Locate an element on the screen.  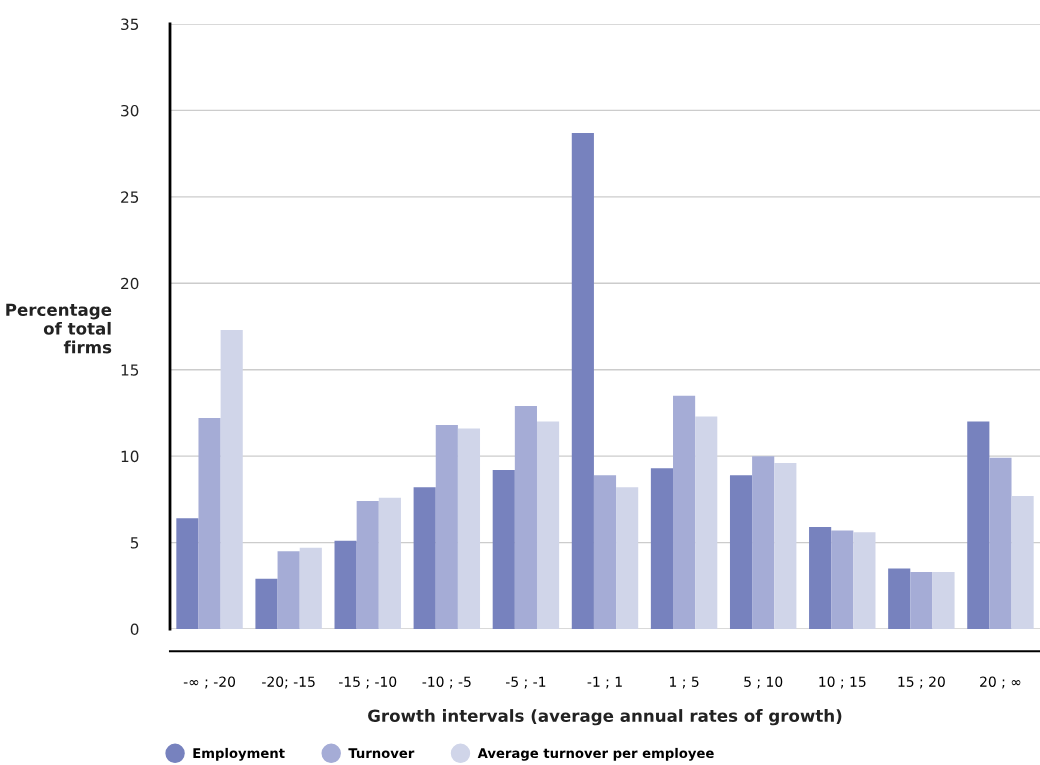
y-tick-label: 35 is located at coordinates (130, 24).